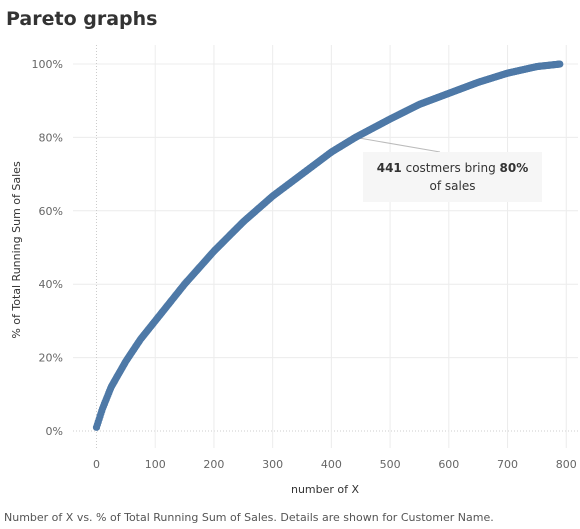 This screenshot has width=580, height=529. I want to click on chart-title: Pareto graphs, so click(82, 19).